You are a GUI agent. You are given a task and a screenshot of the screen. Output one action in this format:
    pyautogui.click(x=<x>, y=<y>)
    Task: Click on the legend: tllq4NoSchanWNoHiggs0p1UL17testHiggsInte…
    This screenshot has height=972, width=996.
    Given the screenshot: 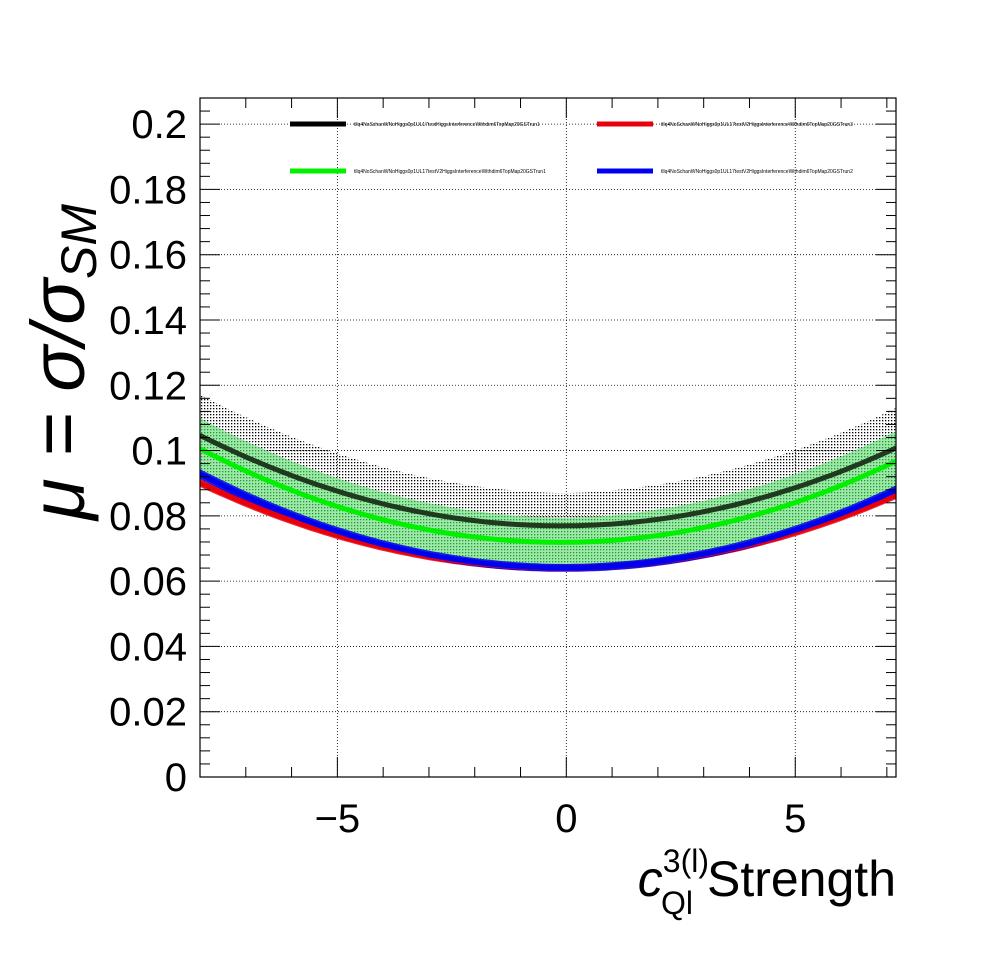 What is the action you would take?
    pyautogui.click(x=571, y=148)
    